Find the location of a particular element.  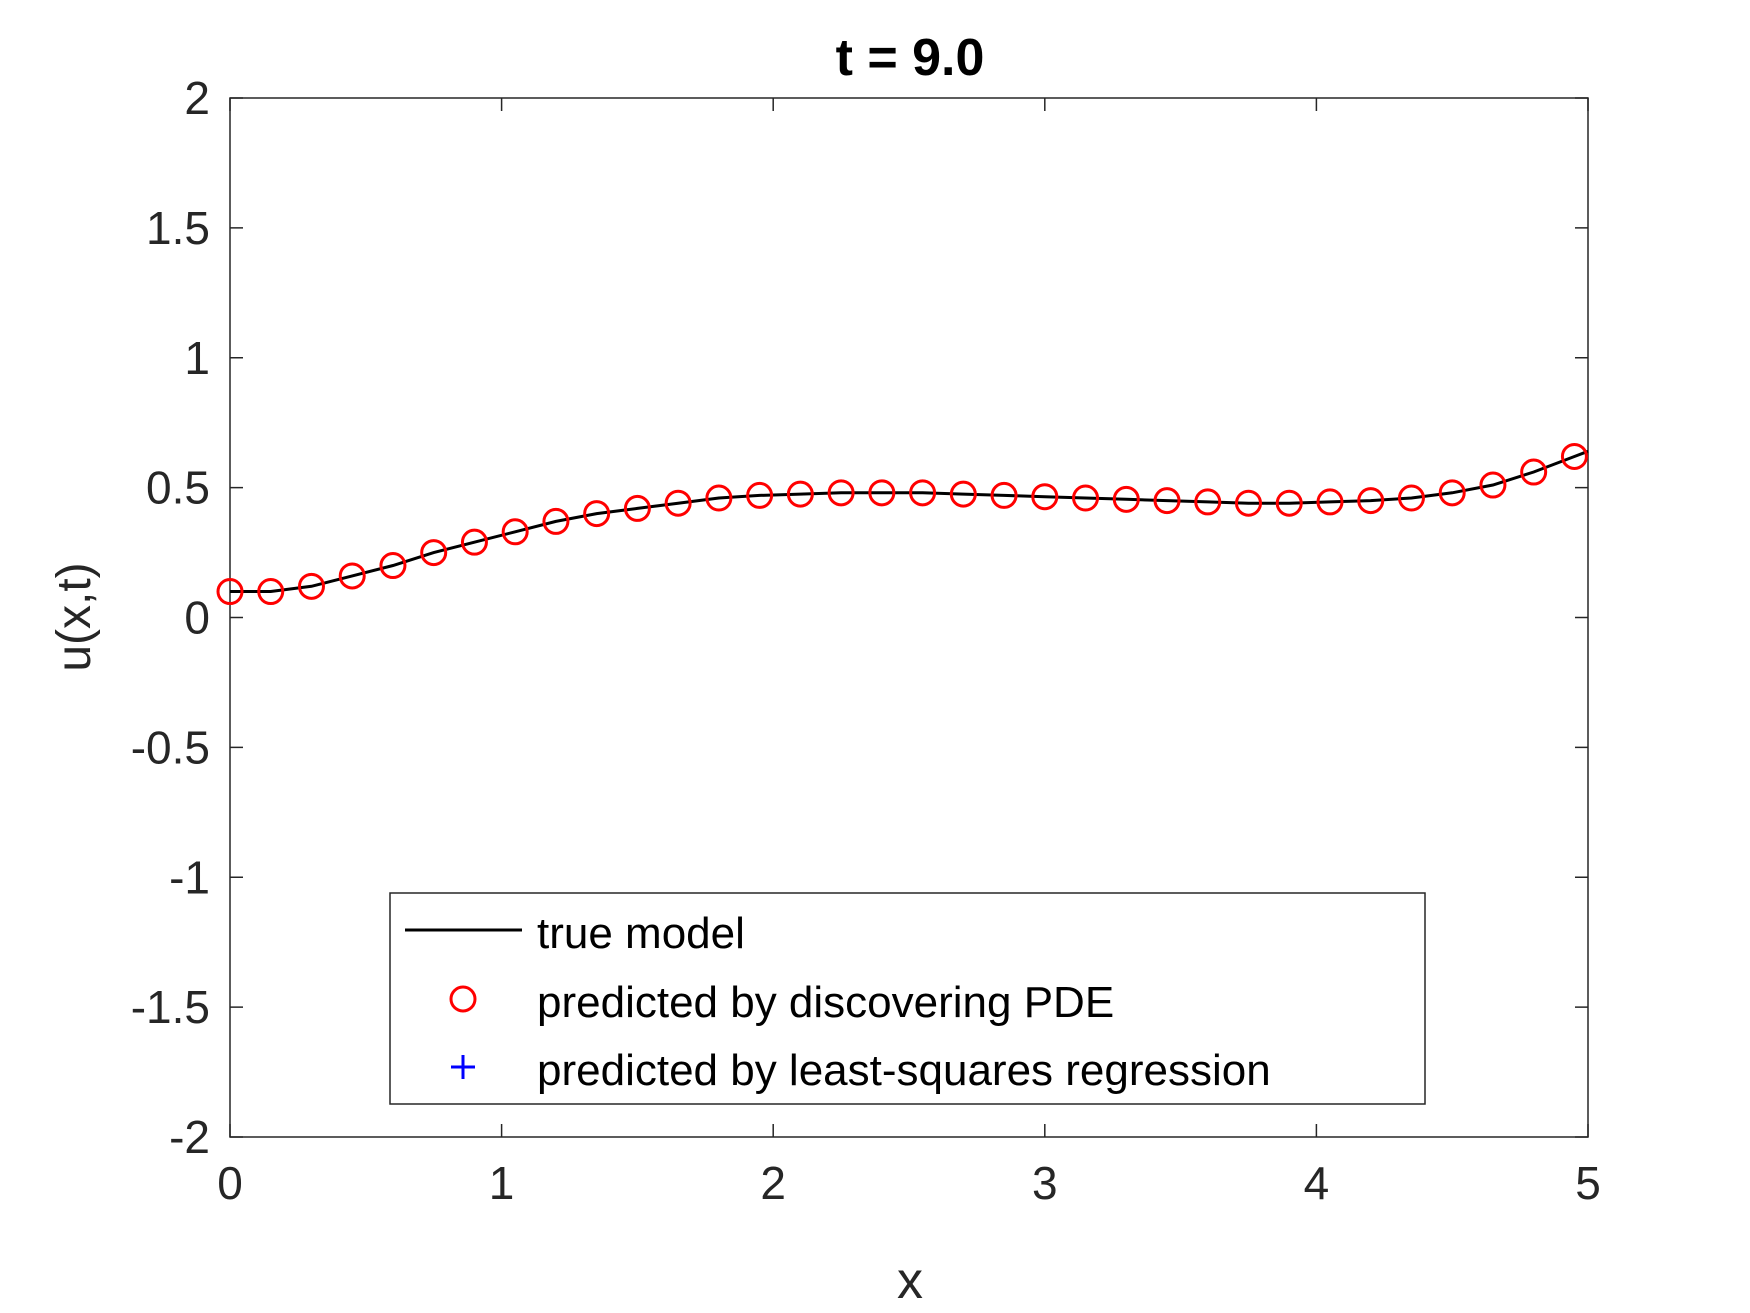

y-tick-label: -0.5 is located at coordinates (170, 747).